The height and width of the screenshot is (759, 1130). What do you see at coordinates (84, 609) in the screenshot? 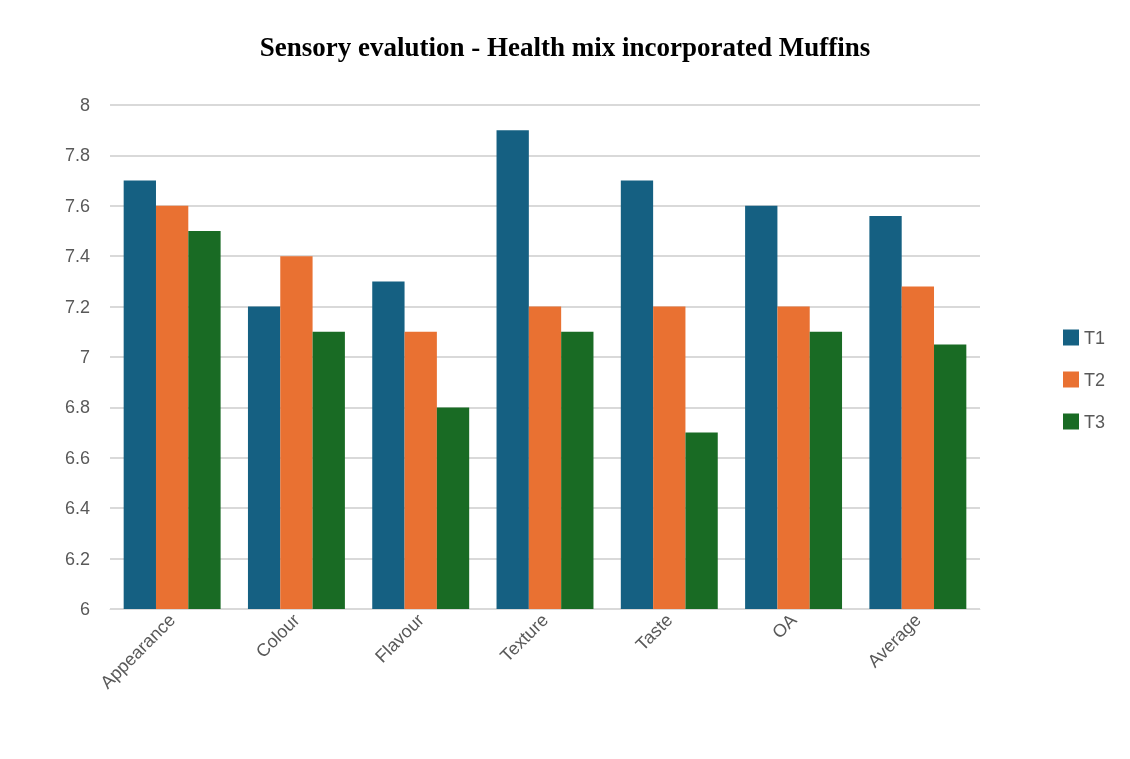
I see `y-tick-label: 6` at bounding box center [84, 609].